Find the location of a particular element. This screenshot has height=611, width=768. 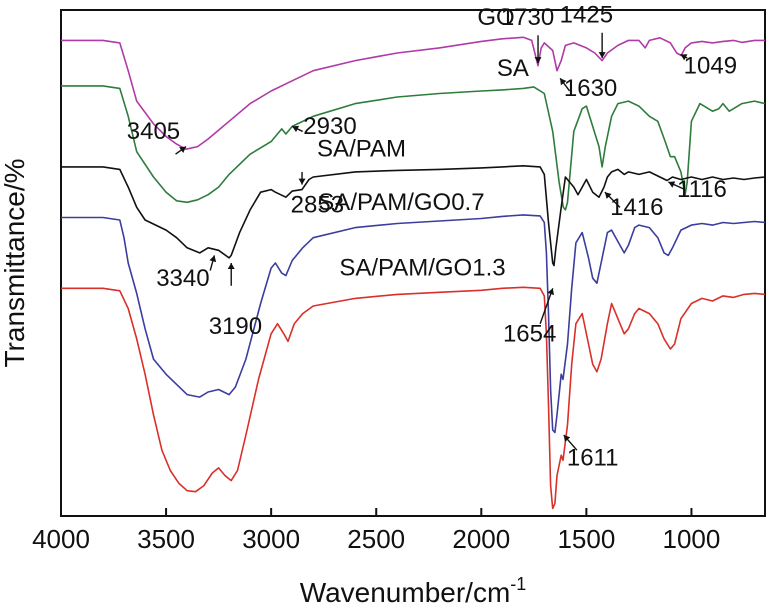

x-axis-title: Wavenumber/cm-1 is located at coordinates (413, 591).